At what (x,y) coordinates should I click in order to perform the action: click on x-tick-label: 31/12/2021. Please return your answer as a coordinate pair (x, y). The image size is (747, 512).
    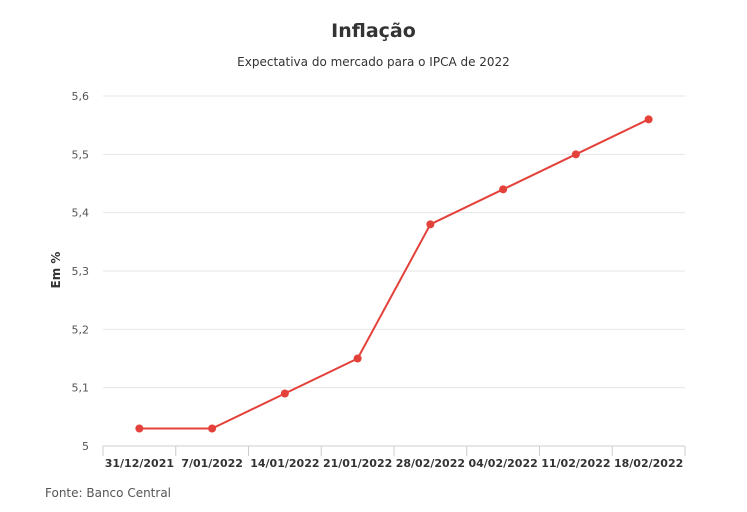
    Looking at the image, I should click on (139, 463).